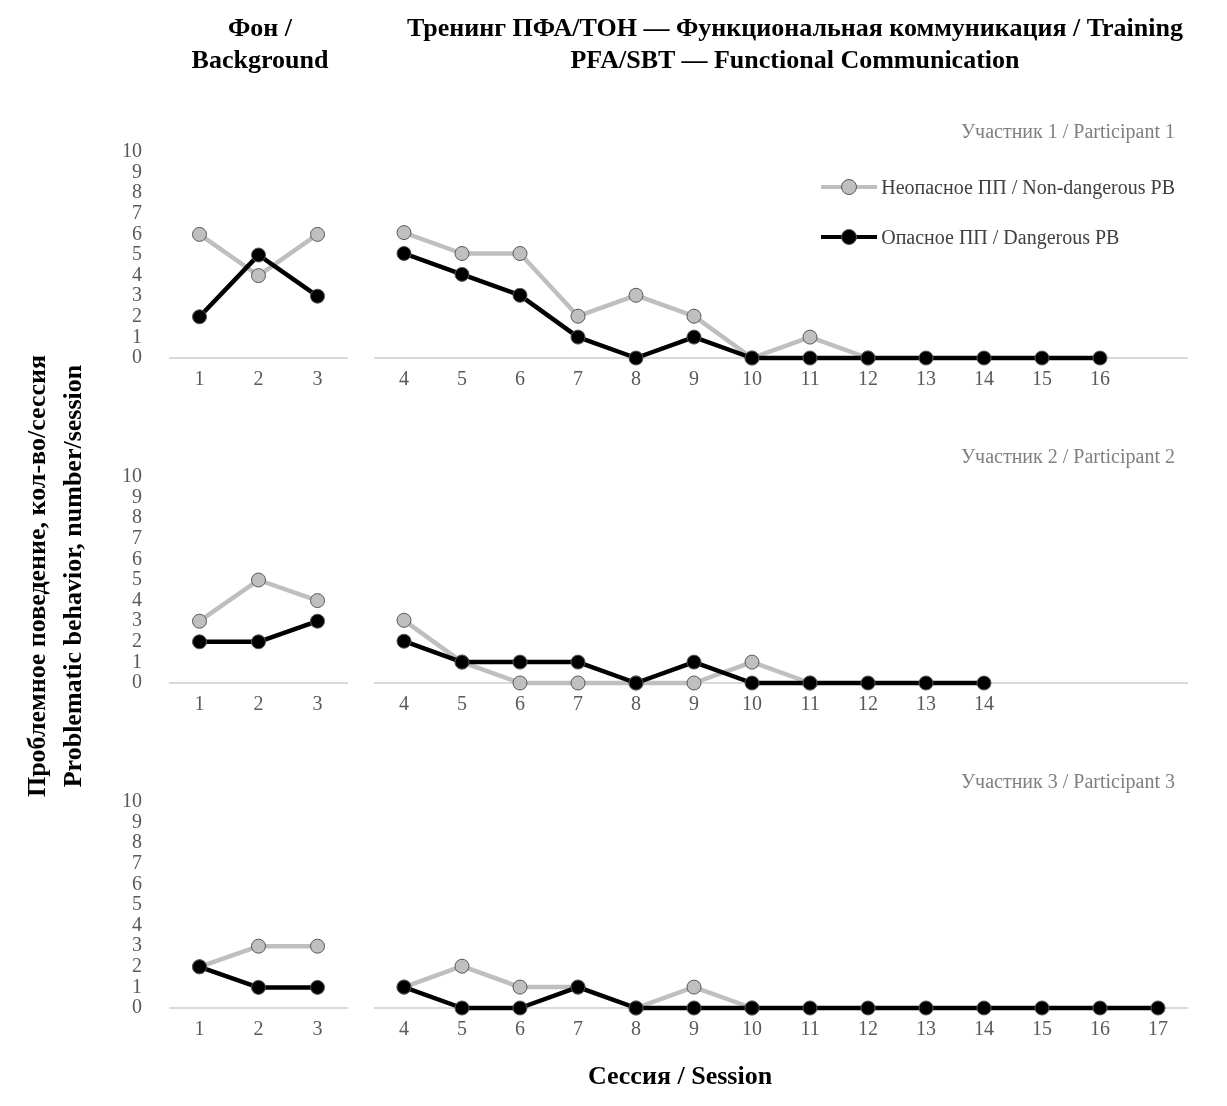  Describe the element at coordinates (680, 1076) in the screenshot. I see `x-axis-title: Сессия / Session` at that location.